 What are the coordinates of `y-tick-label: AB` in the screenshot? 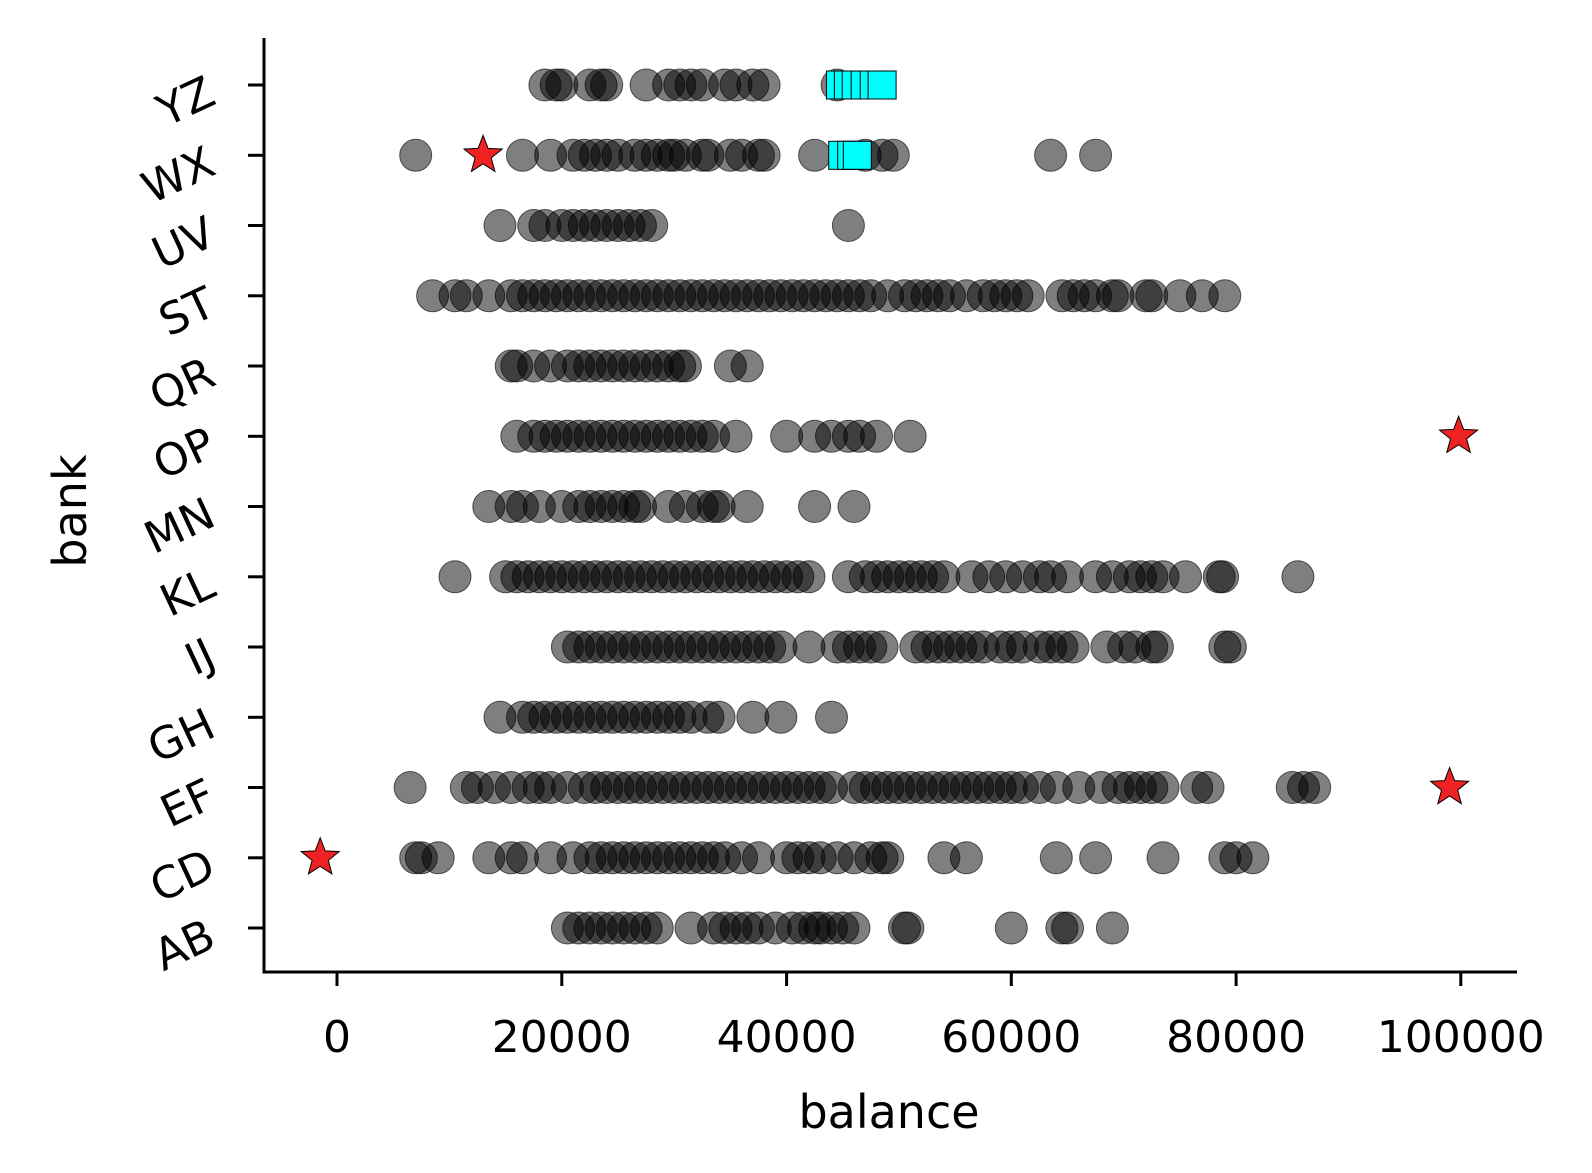 It's located at (184, 946).